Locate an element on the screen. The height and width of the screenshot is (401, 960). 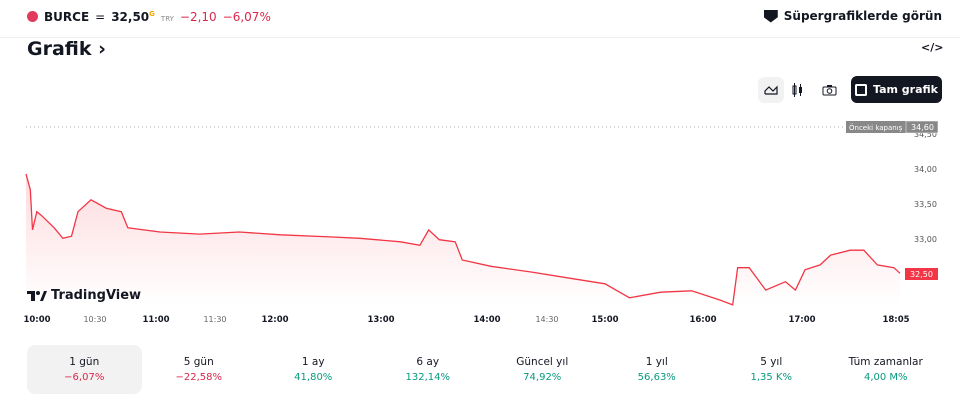
symbol-quote: BURCE = 32,50G TRY −2,10 −6,07% is located at coordinates (149, 17).